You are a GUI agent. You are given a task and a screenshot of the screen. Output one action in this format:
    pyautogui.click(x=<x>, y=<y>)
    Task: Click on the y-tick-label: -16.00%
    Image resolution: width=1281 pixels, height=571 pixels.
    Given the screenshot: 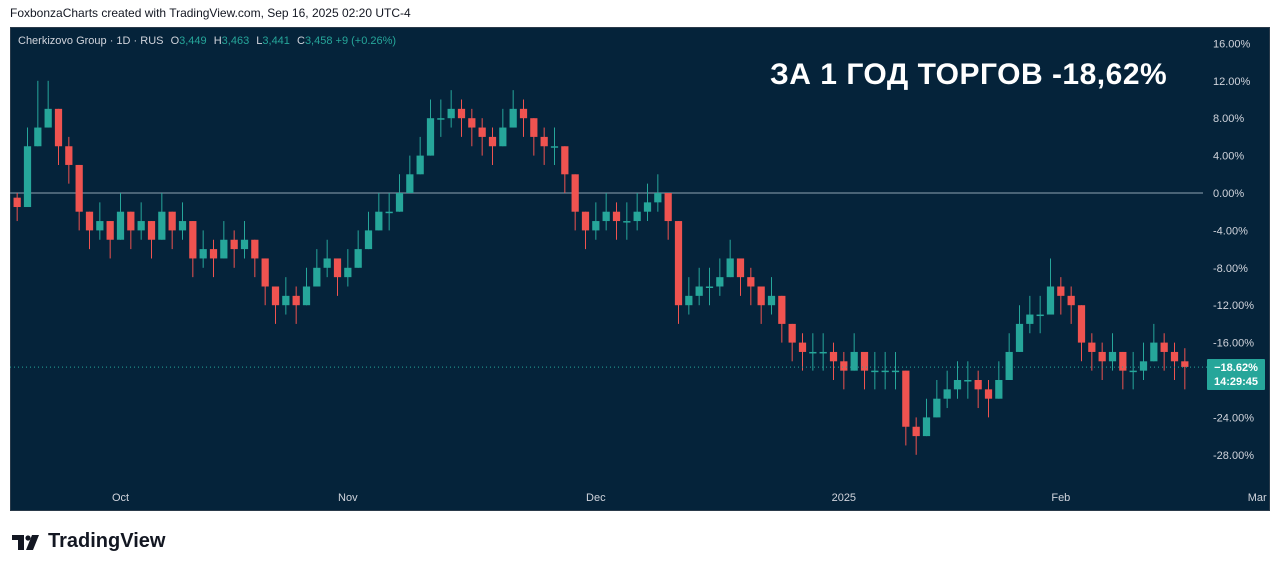 What is the action you would take?
    pyautogui.click(x=1233, y=344)
    